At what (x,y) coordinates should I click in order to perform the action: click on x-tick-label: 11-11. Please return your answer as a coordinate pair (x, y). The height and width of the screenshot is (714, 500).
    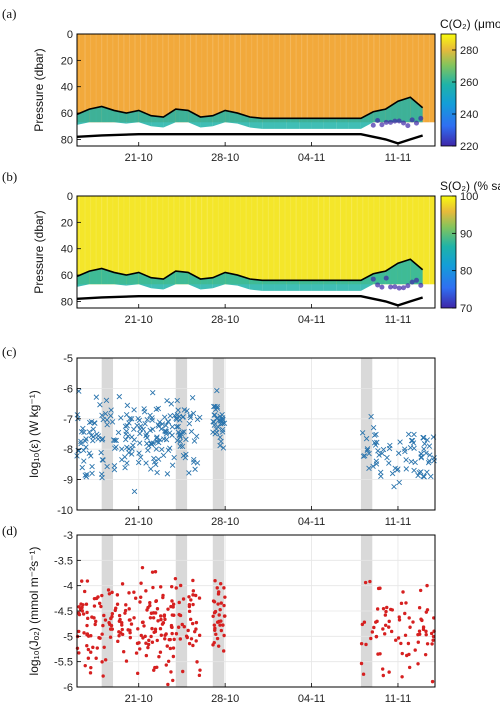
    Looking at the image, I should click on (398, 522).